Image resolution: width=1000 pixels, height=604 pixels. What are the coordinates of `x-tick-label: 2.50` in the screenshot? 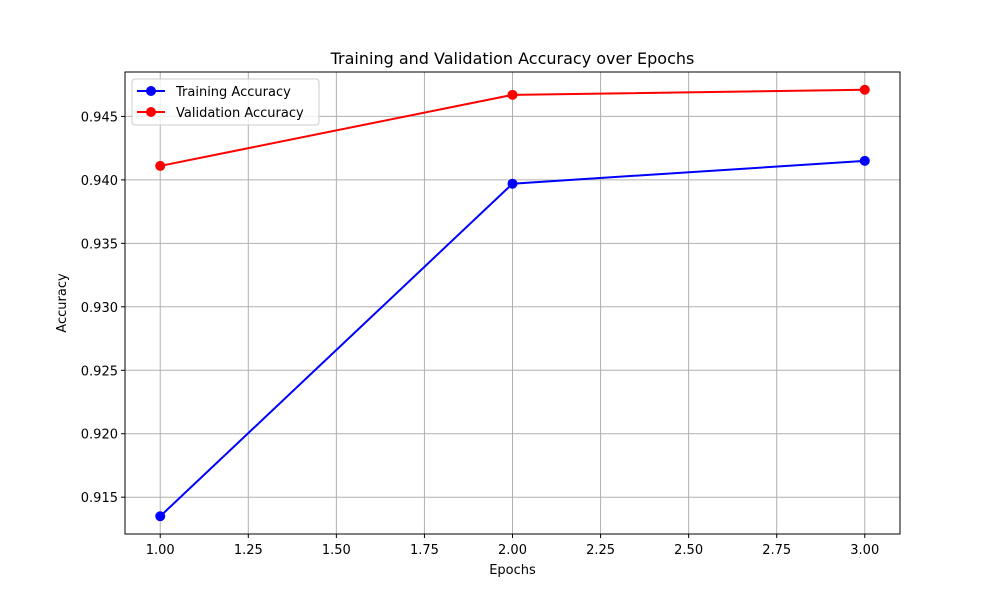 It's located at (688, 550).